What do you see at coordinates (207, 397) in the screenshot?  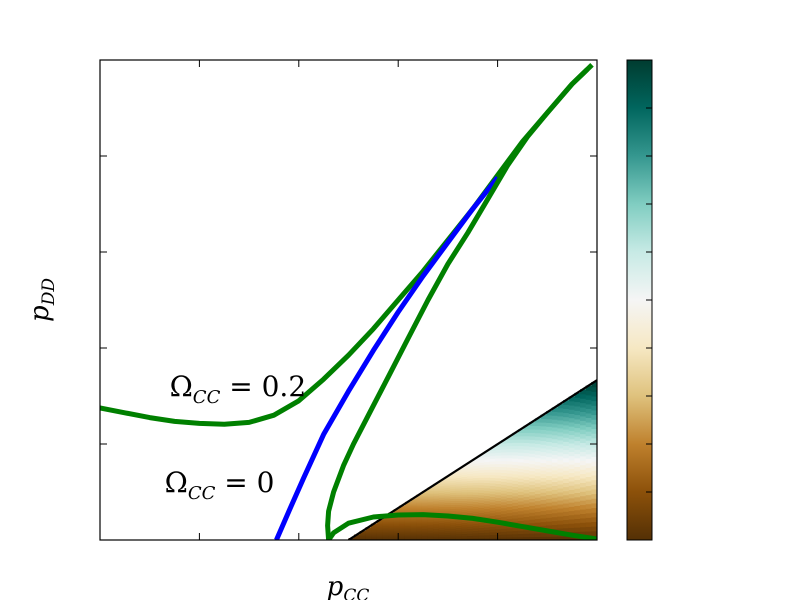 I see `annotation-subscript: CC` at bounding box center [207, 397].